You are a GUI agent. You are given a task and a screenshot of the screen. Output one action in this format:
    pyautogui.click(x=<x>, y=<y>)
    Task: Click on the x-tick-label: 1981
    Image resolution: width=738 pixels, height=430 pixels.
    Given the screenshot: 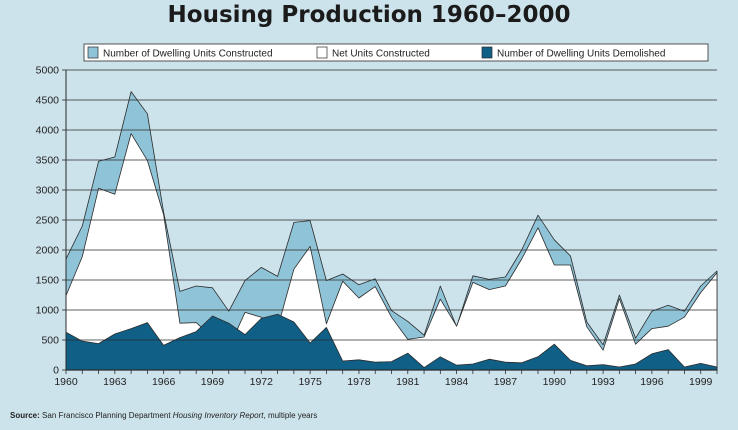 What is the action you would take?
    pyautogui.click(x=408, y=382)
    